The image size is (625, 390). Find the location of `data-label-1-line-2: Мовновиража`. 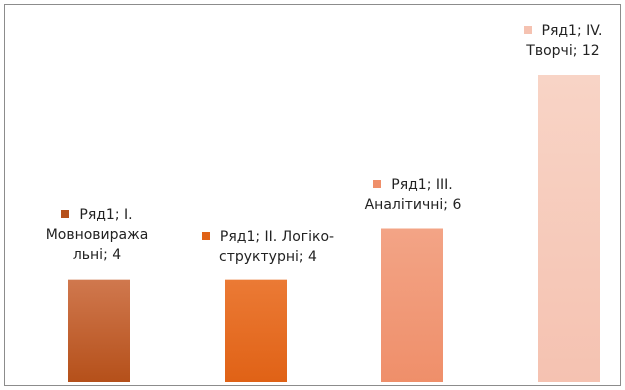

data-label-1-line-2: Мовновиража is located at coordinates (97, 235).